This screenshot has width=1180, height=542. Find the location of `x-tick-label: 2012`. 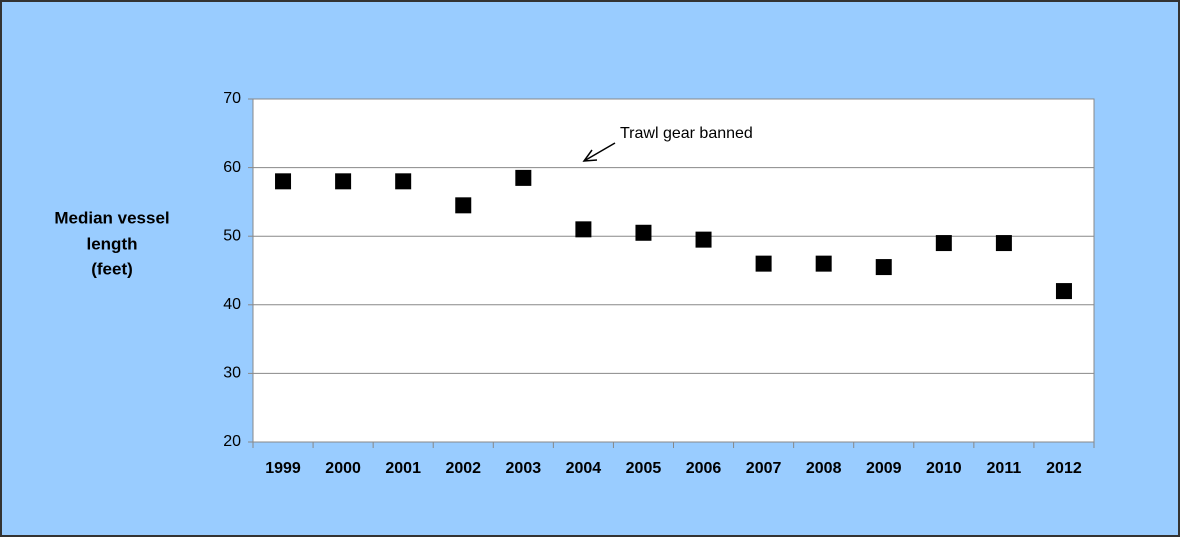

x-tick-label: 2012 is located at coordinates (1064, 468).